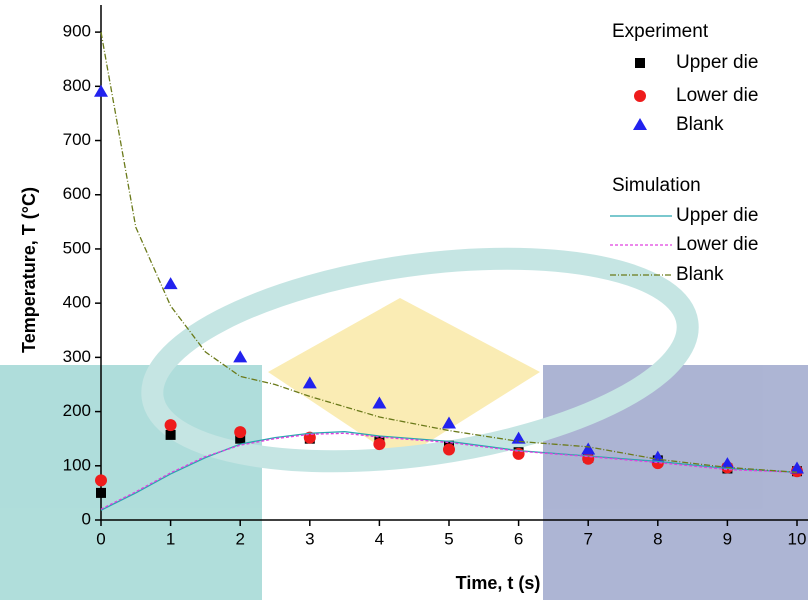  What do you see at coordinates (77, 302) in the screenshot?
I see `y-tick-label: 400` at bounding box center [77, 302].